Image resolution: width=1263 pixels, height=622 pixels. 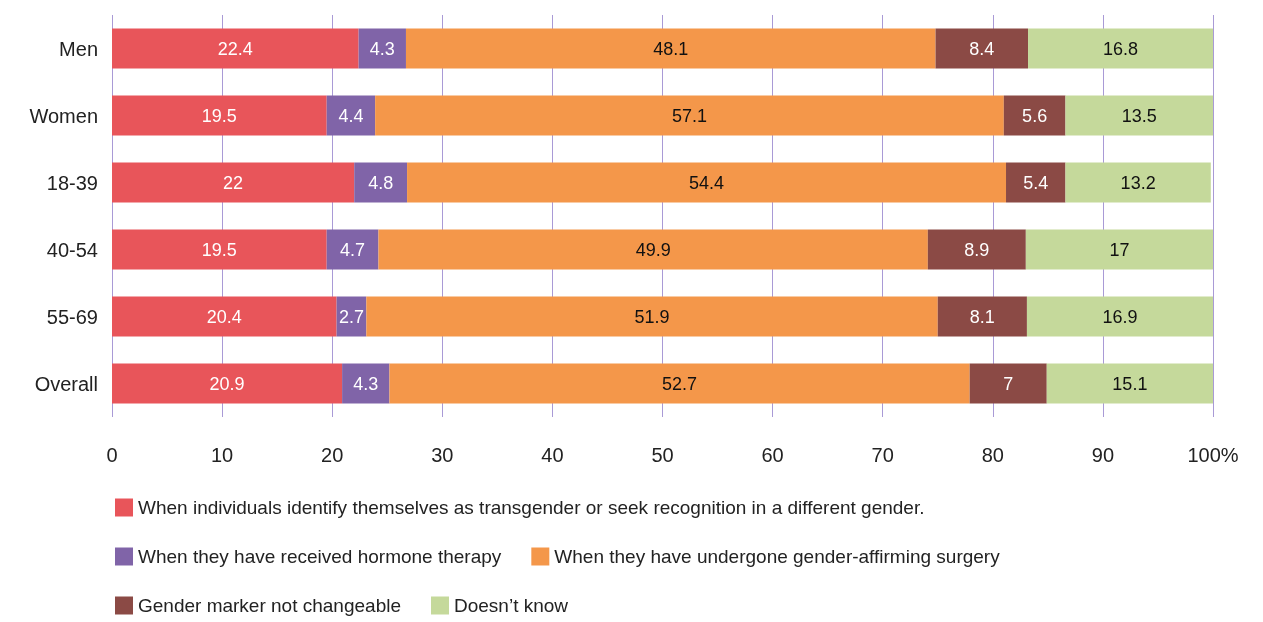 I want to click on data-label: 52.7, so click(x=680, y=383).